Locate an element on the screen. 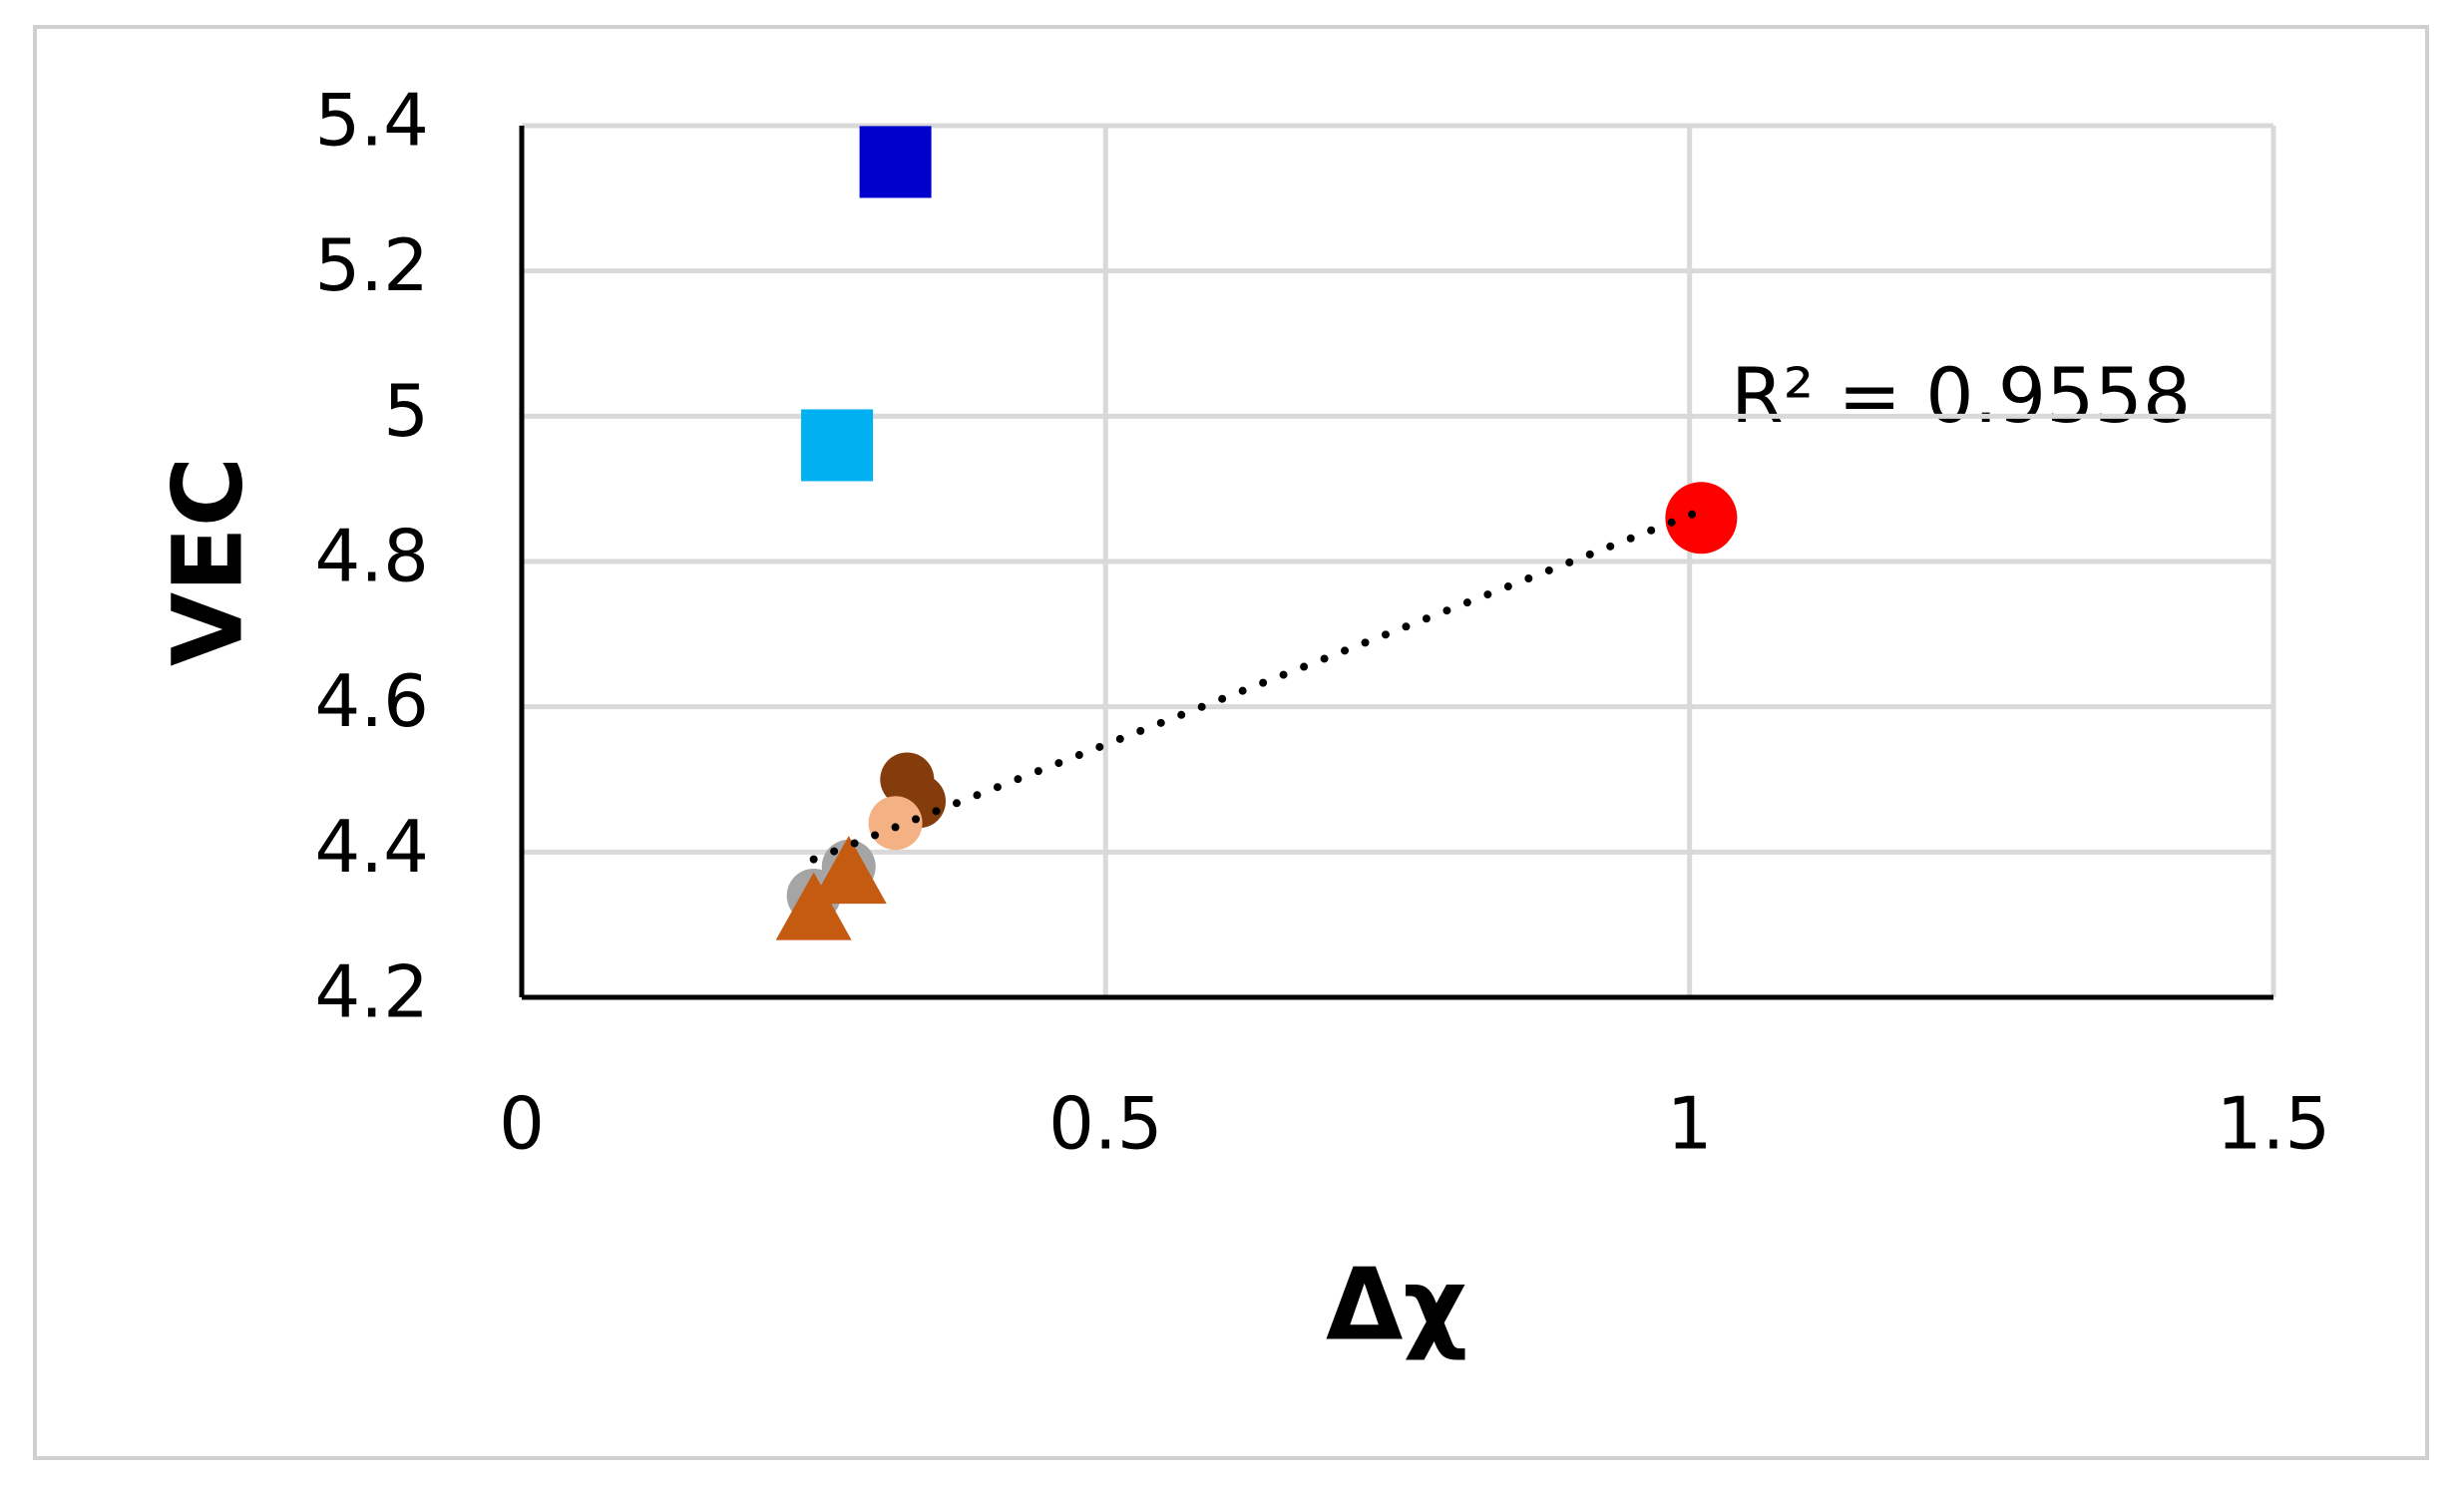 This screenshot has height=1493, width=2464. y-tick-label: 4.8 is located at coordinates (371, 556).